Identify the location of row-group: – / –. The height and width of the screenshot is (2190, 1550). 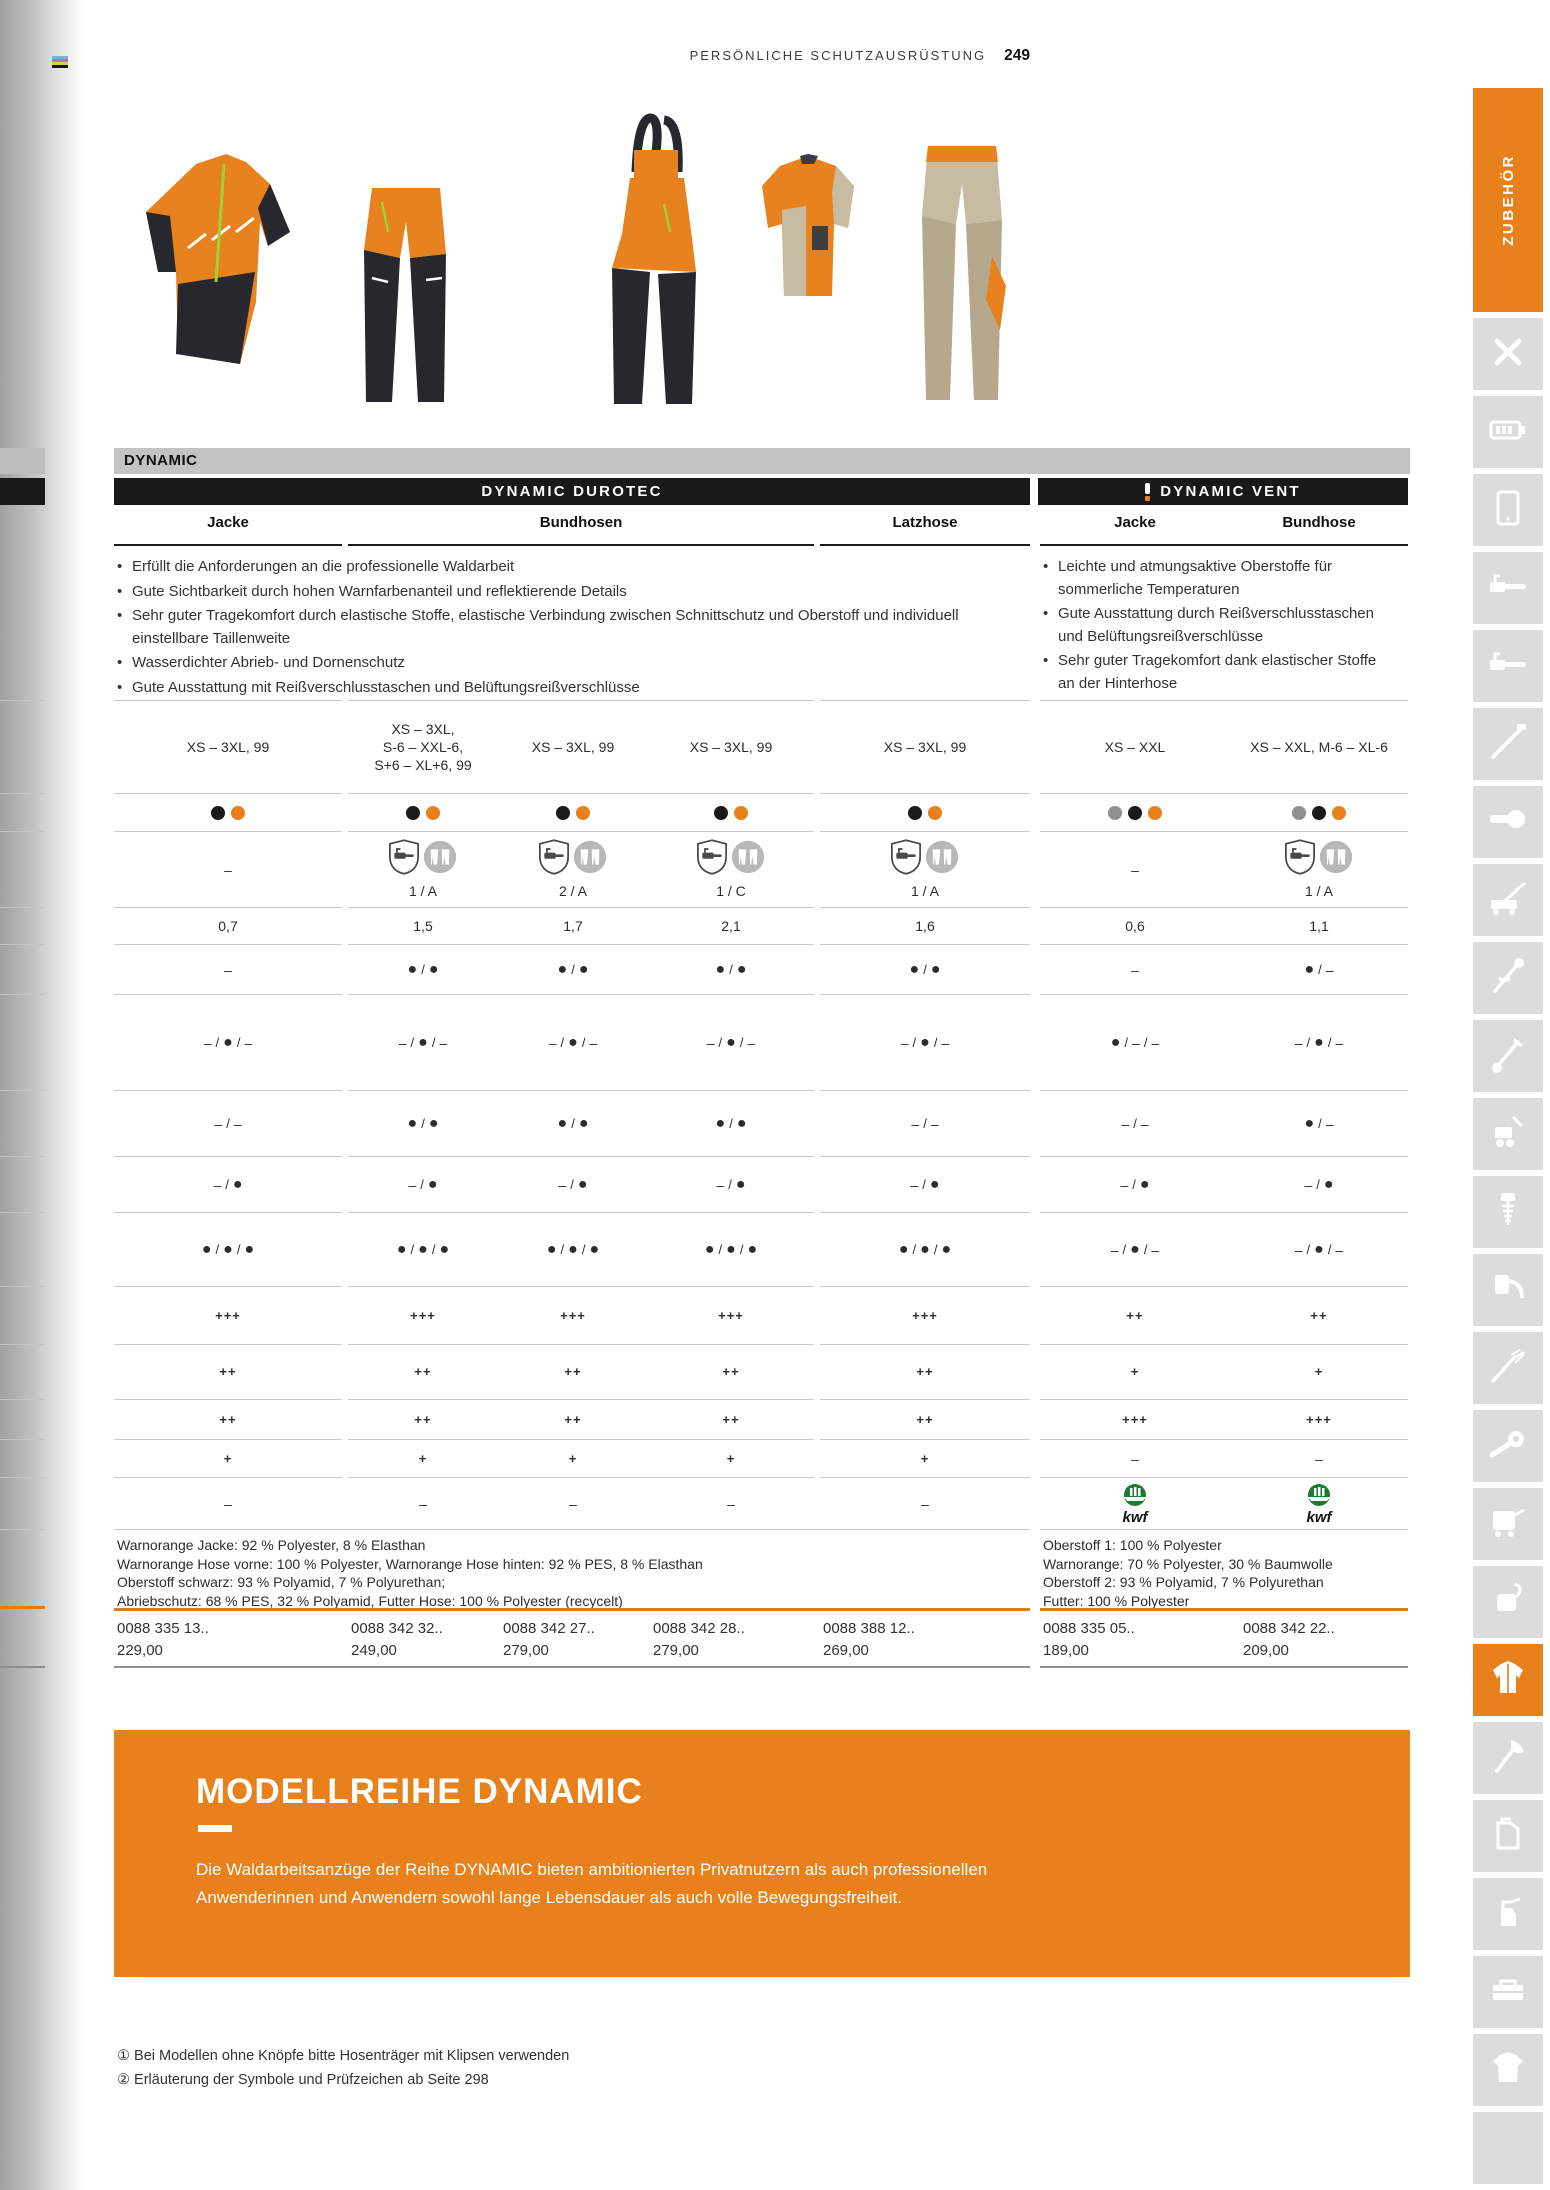
(228, 1123).